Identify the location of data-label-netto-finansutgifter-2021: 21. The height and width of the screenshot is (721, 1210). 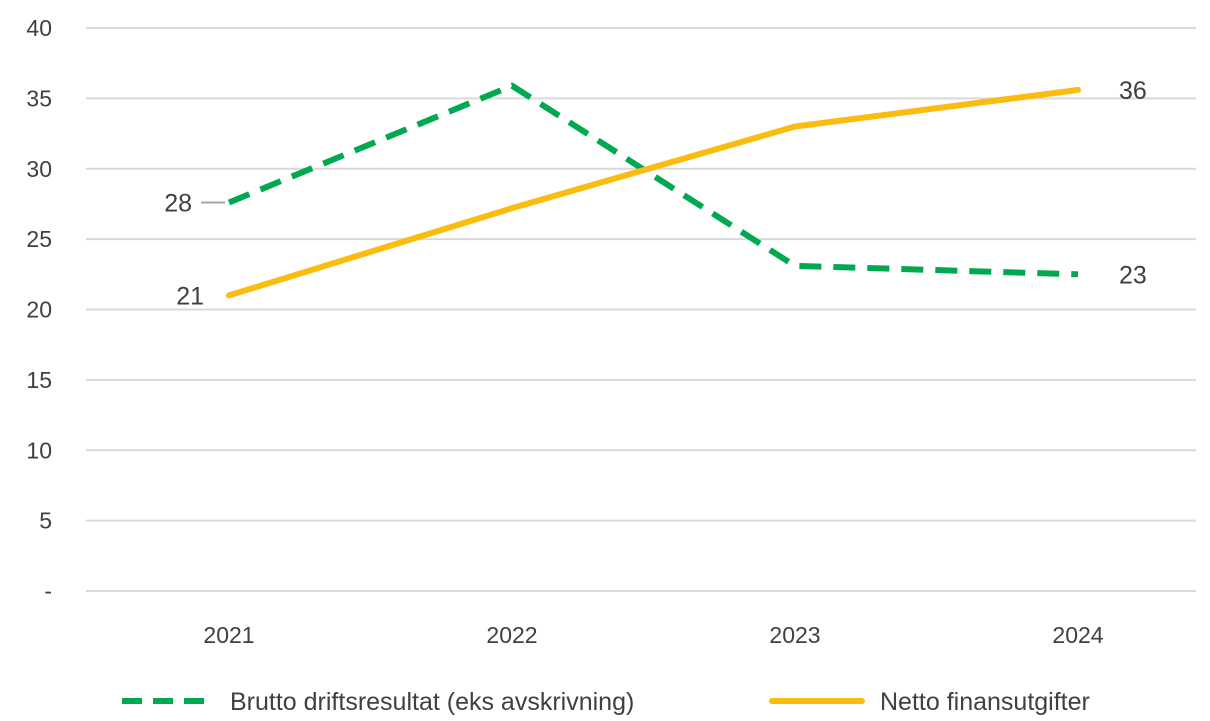
(190, 296).